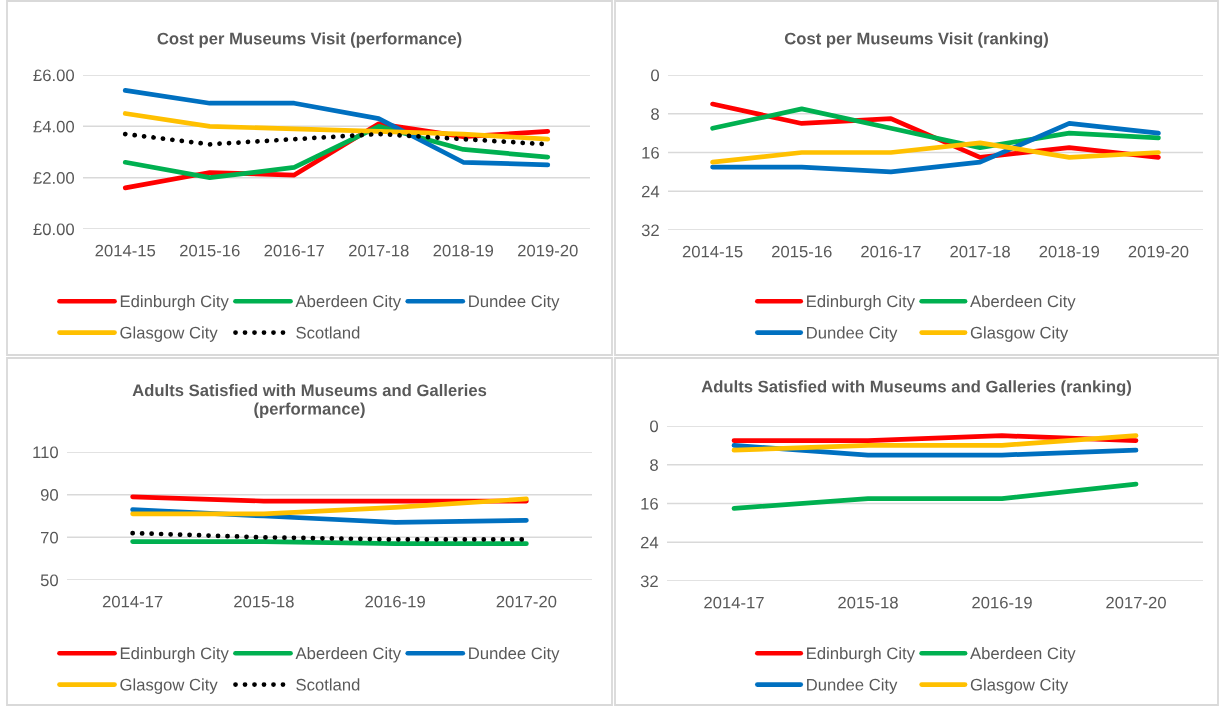 The width and height of the screenshot is (1219, 706). What do you see at coordinates (46, 452) in the screenshot?
I see `y-tick-label: 110` at bounding box center [46, 452].